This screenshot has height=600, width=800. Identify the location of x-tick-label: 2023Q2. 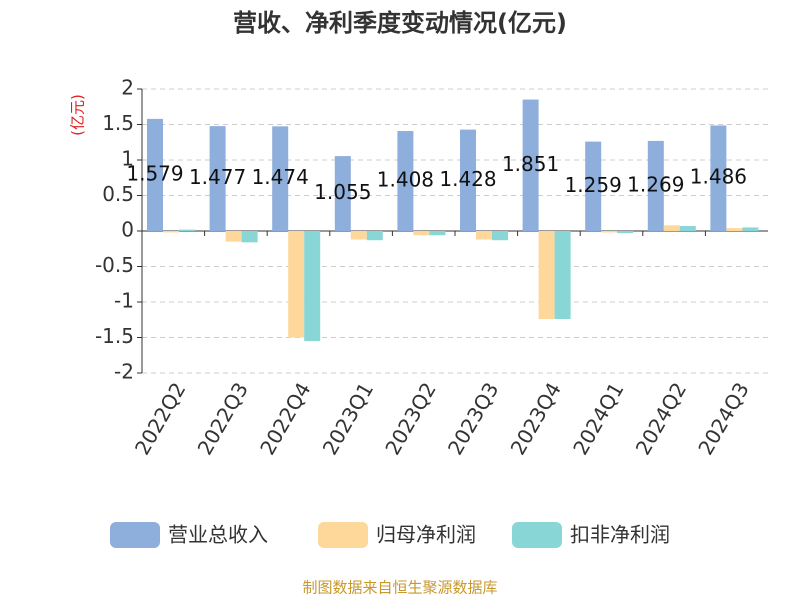
(410, 418).